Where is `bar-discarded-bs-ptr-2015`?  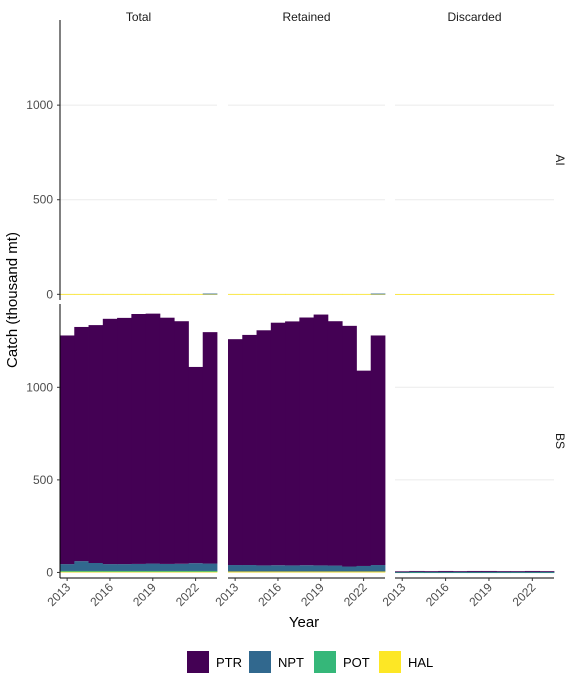 bar-discarded-bs-ptr-2015 is located at coordinates (431, 571).